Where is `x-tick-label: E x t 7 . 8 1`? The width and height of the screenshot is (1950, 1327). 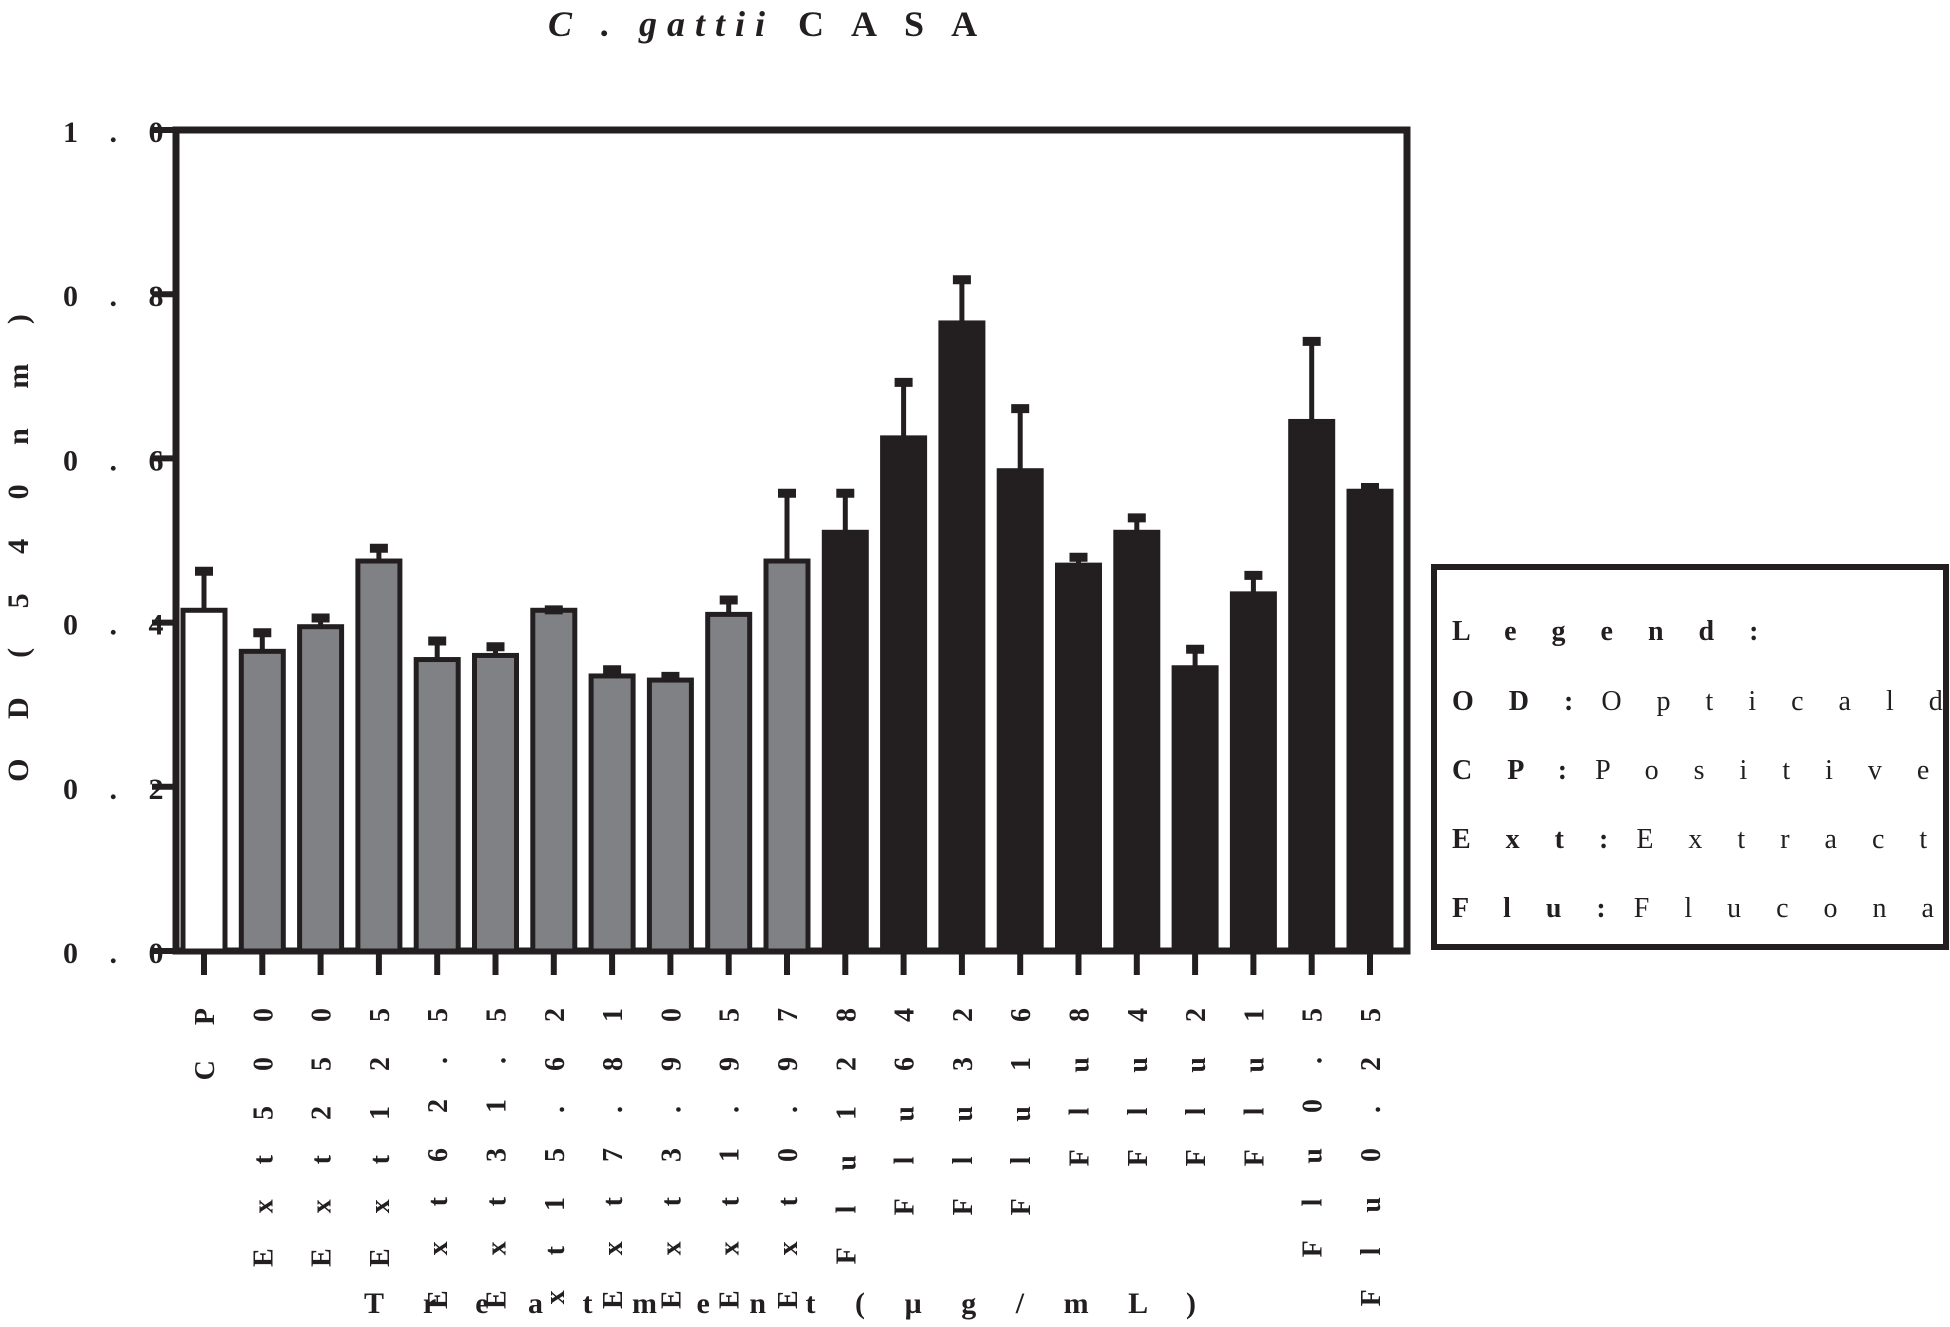 x-tick-label: E x t 7 . 8 1 is located at coordinates (613, 1151).